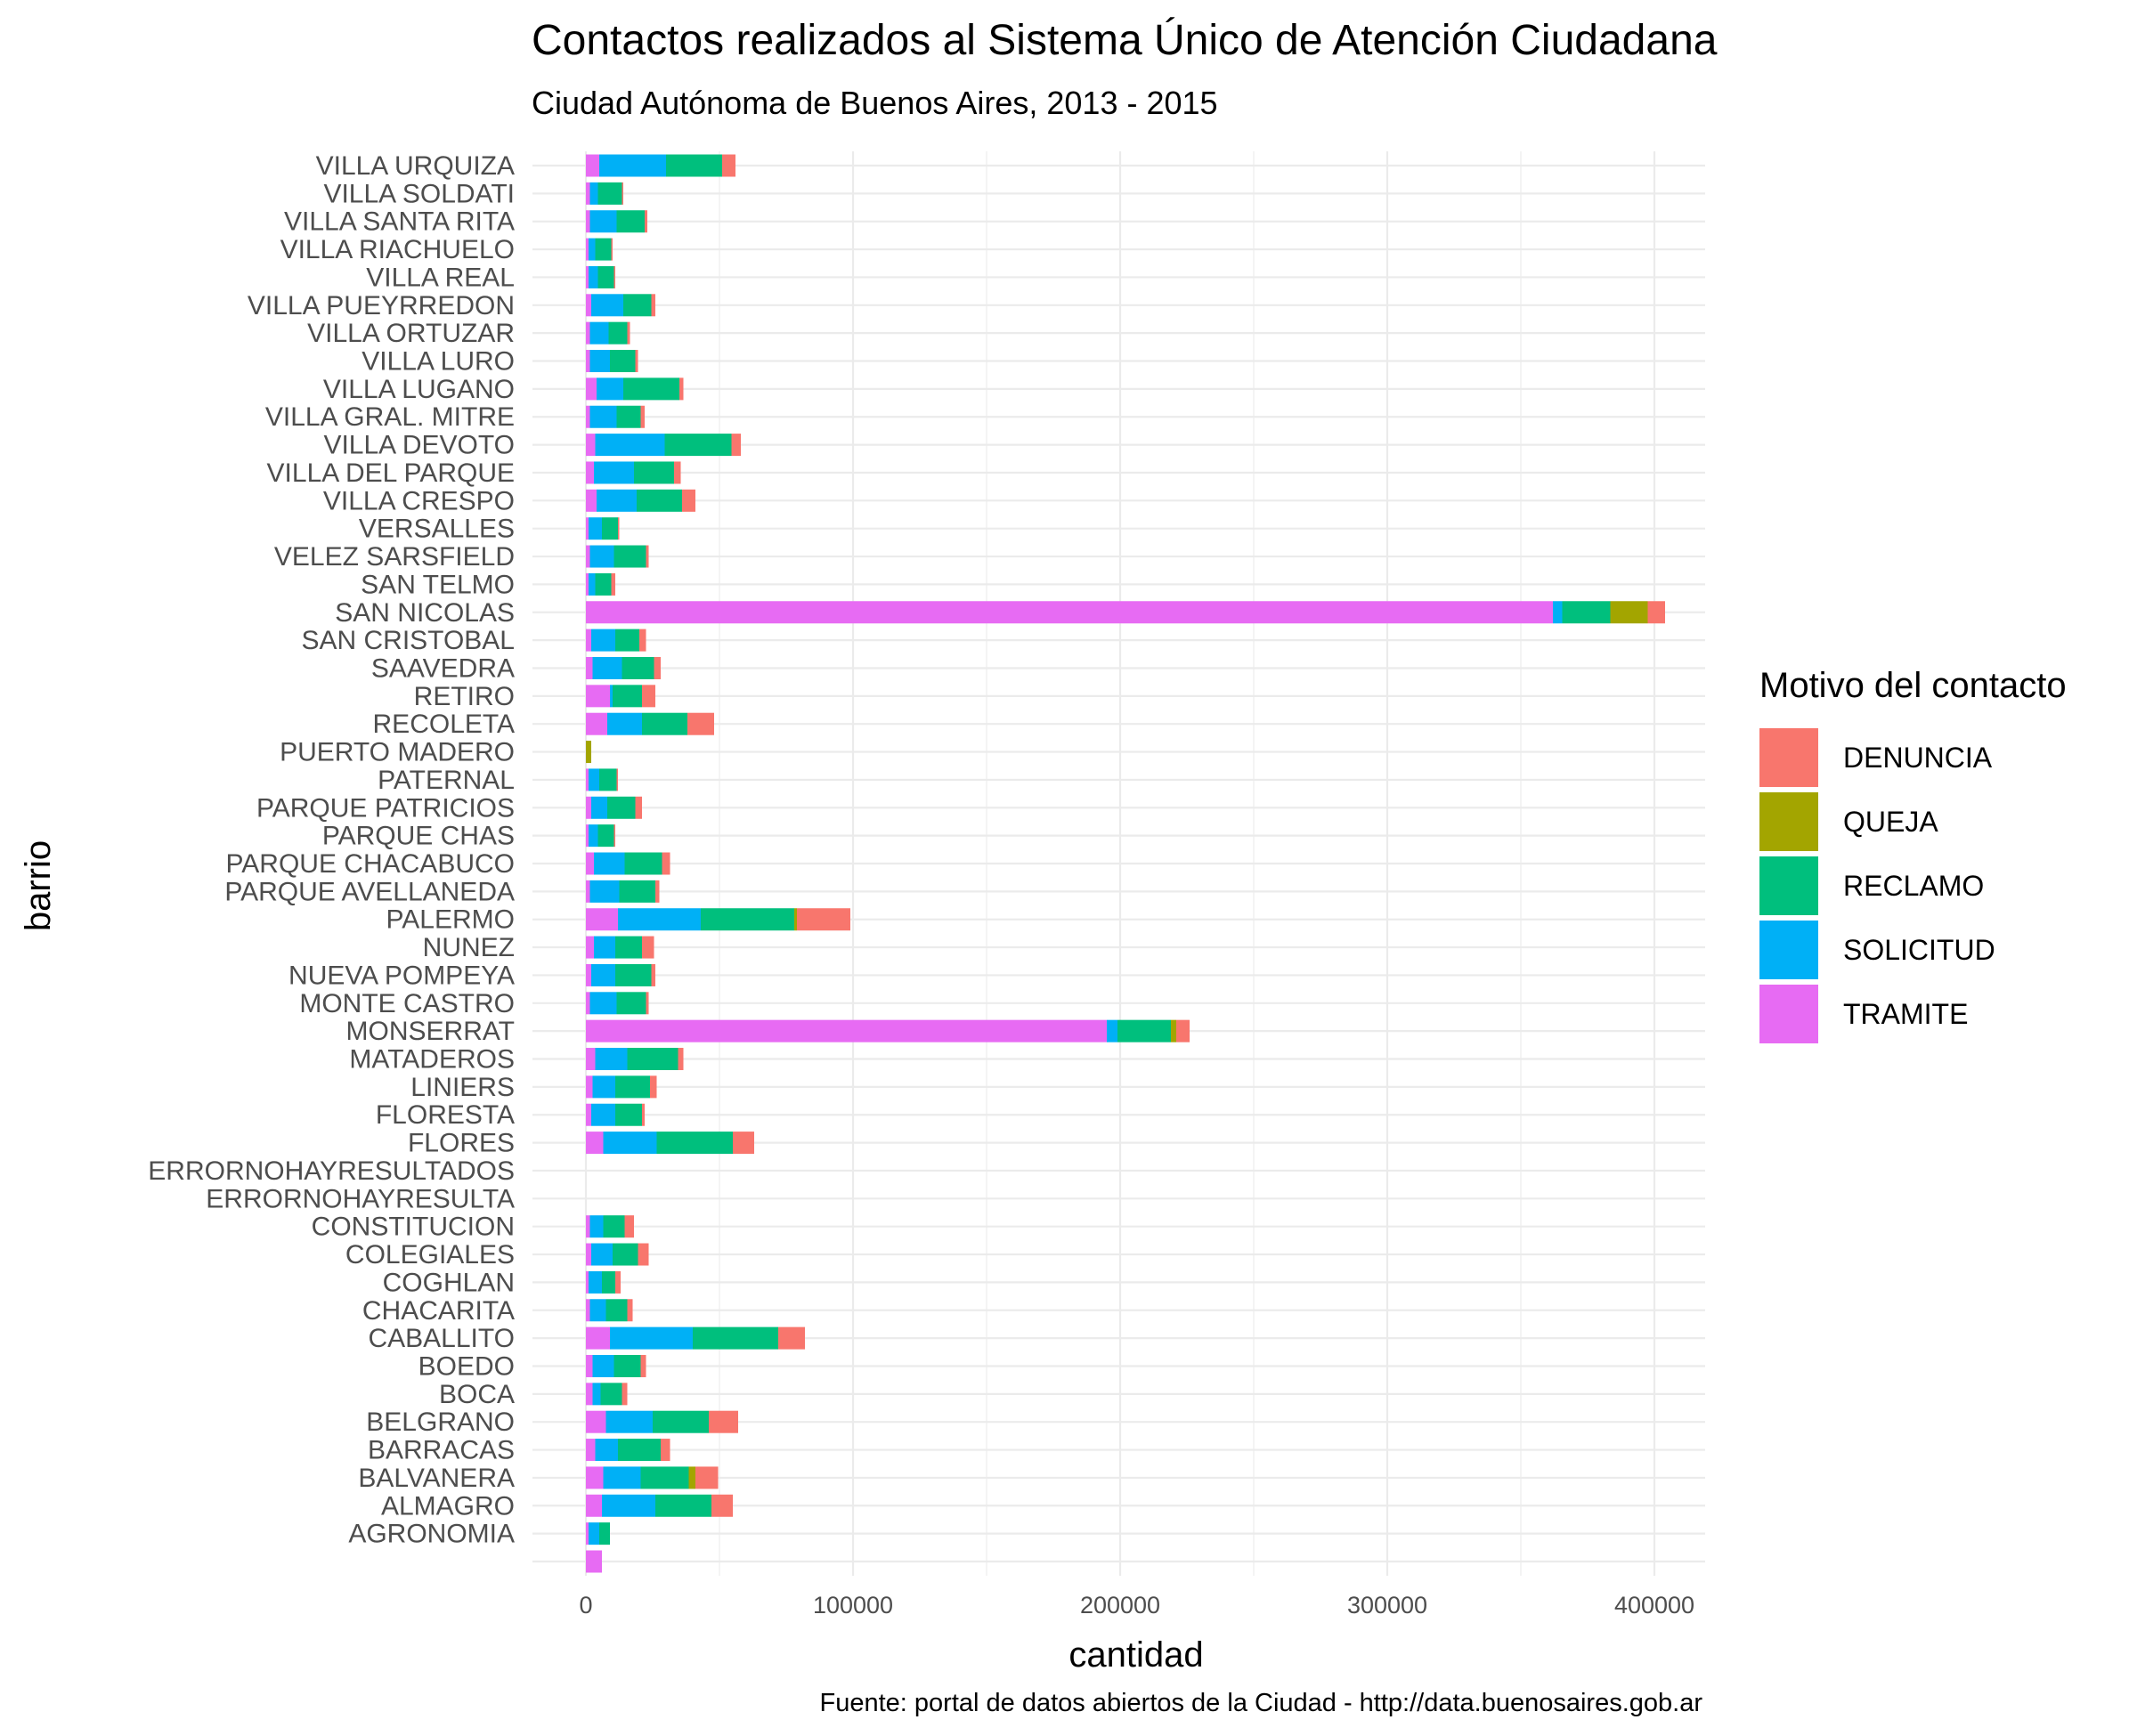  I want to click on y-tick-label: AGRONOMIA, so click(431, 1534).